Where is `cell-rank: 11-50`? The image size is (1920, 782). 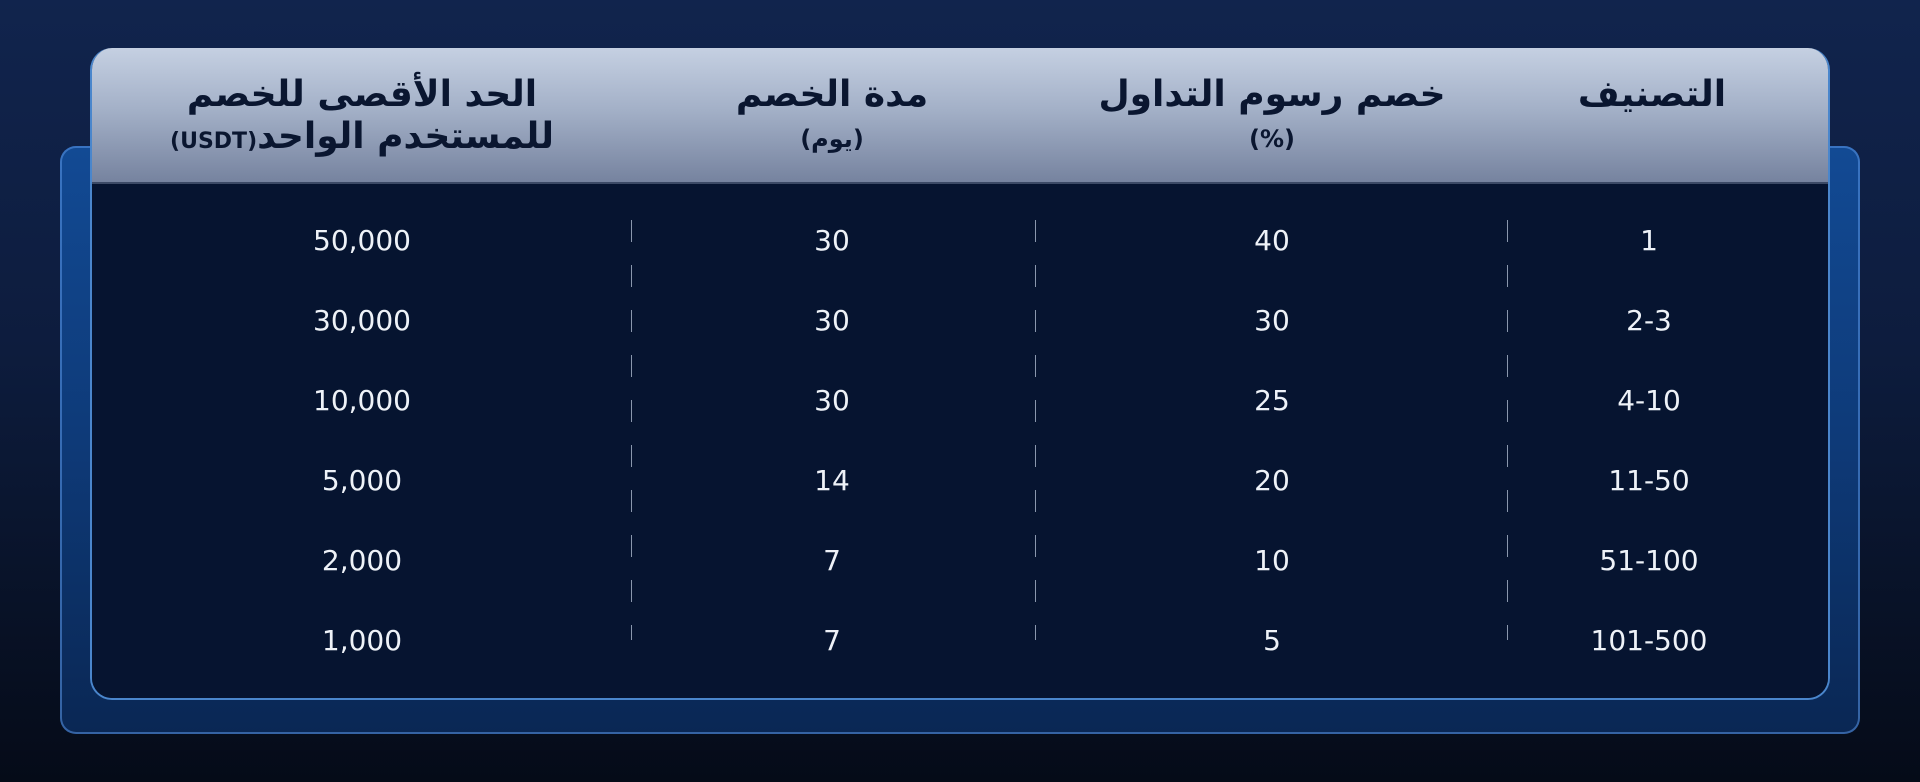 cell-rank: 11-50 is located at coordinates (1649, 480).